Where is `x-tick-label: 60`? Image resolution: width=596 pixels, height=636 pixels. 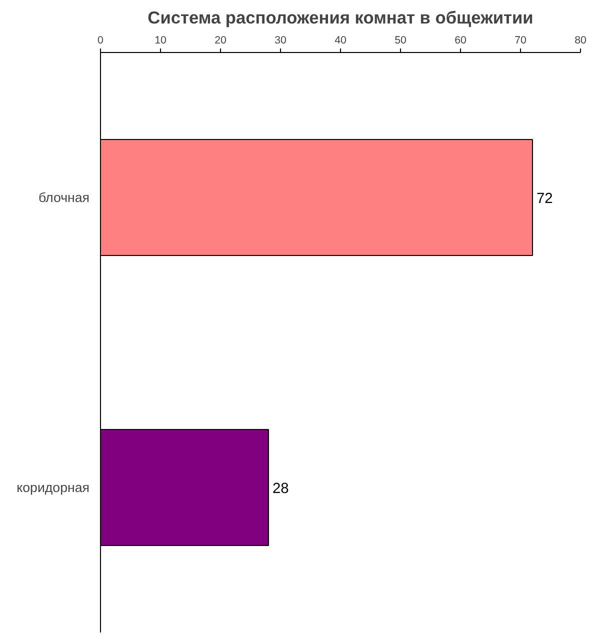 x-tick-label: 60 is located at coordinates (460, 40).